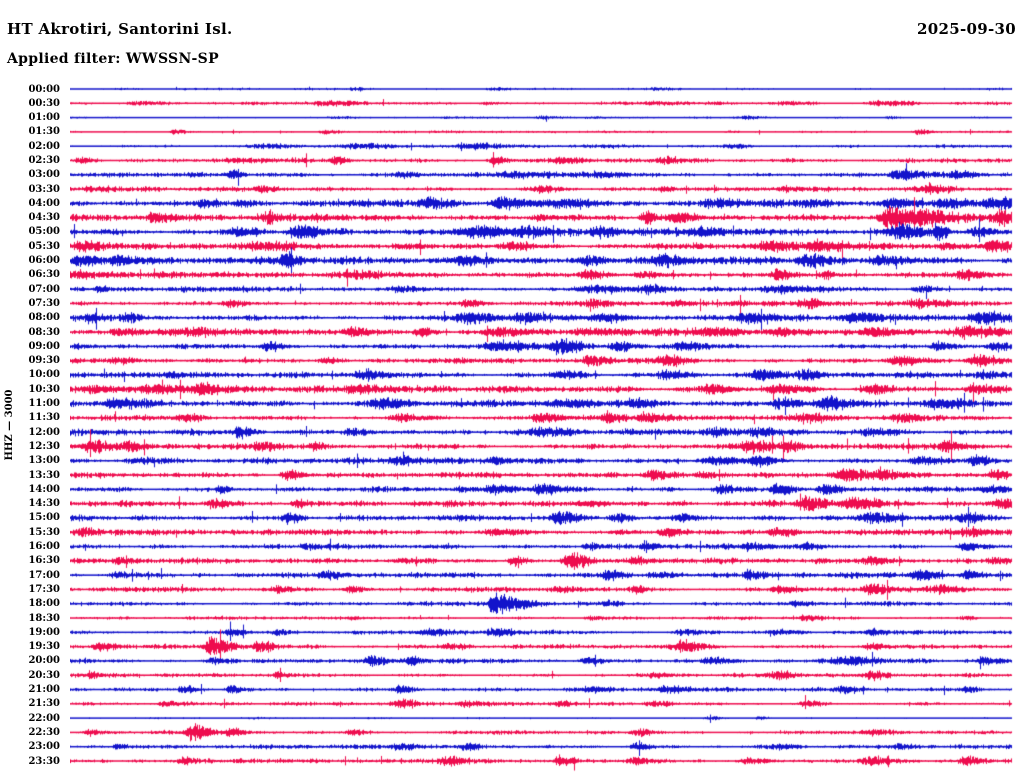  I want to click on trace-time-label: 20:00, so click(44, 661).